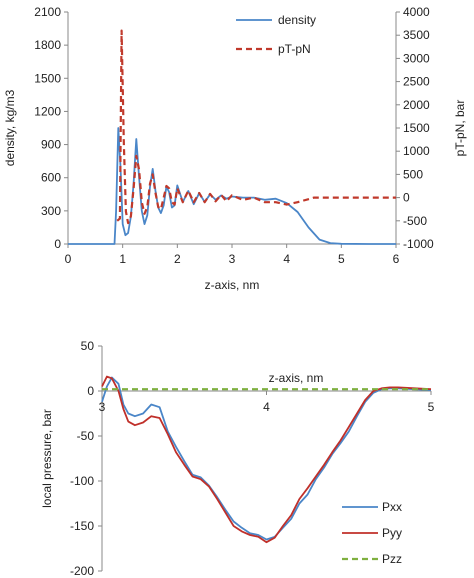 Image resolution: width=474 pixels, height=578 pixels. Describe the element at coordinates (82, 526) in the screenshot. I see `y-tick-label: -150` at that location.